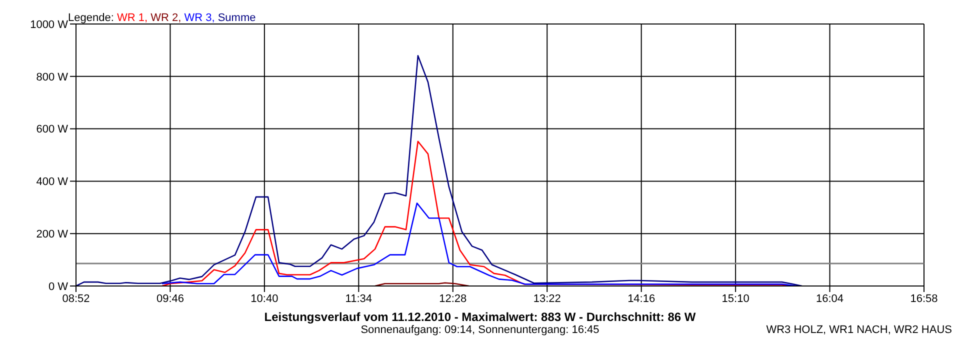  I want to click on text: WR3 HOLZ, WR1 NACH, WR2 HAUS, so click(859, 330).